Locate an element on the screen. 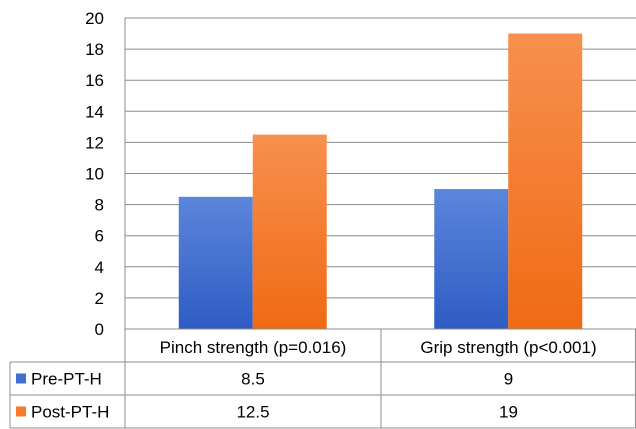  y-tick-label: 10 is located at coordinates (94, 174).